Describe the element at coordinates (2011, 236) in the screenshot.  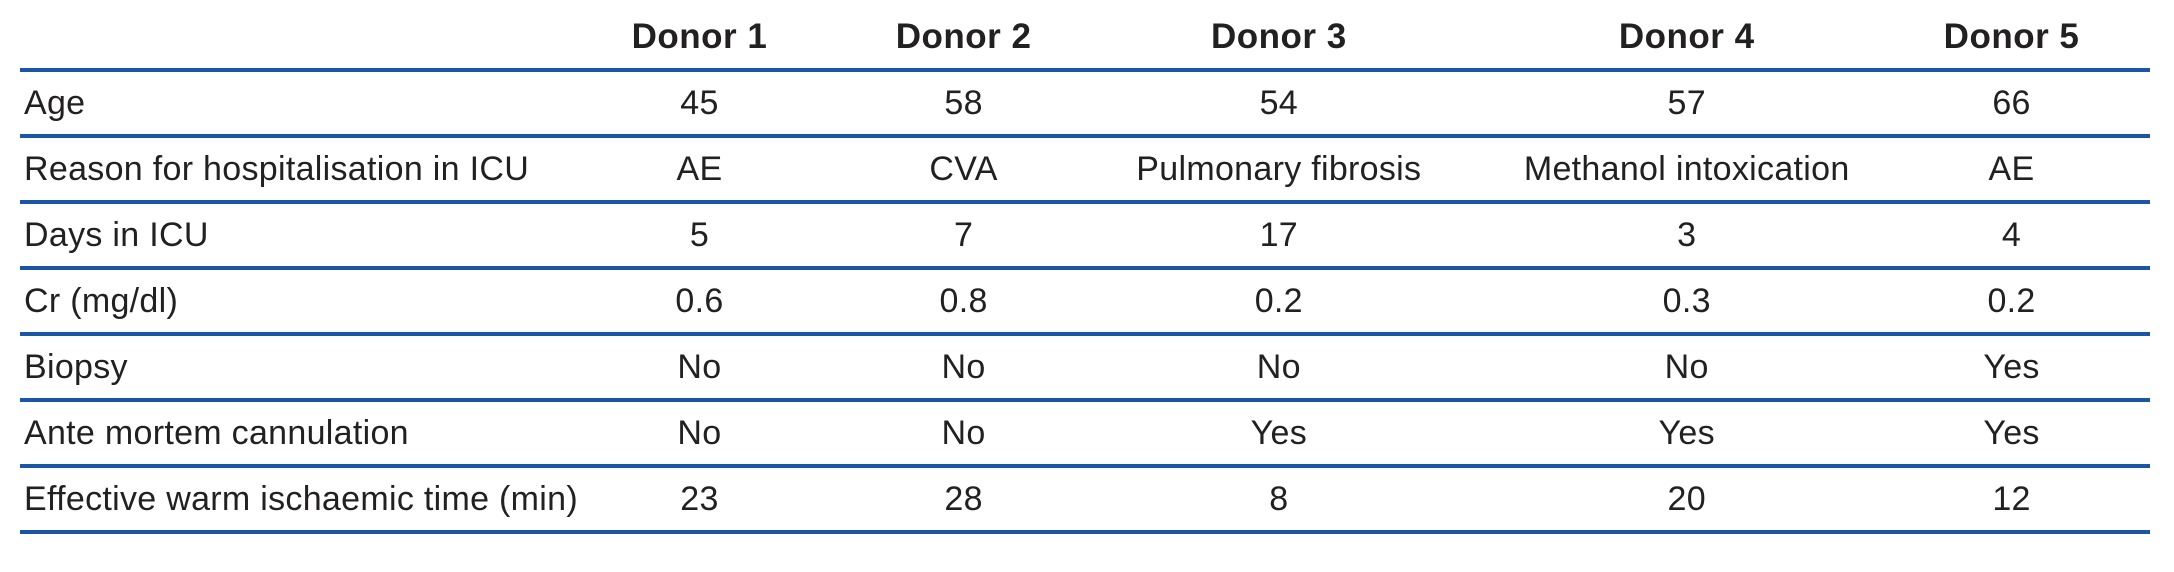
I see `cell-days-donor5: 4` at that location.